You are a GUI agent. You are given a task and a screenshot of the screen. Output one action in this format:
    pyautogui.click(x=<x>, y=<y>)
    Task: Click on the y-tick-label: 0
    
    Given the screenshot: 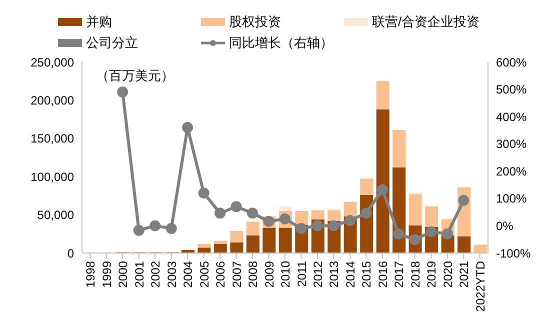 What is the action you would take?
    pyautogui.click(x=70, y=253)
    